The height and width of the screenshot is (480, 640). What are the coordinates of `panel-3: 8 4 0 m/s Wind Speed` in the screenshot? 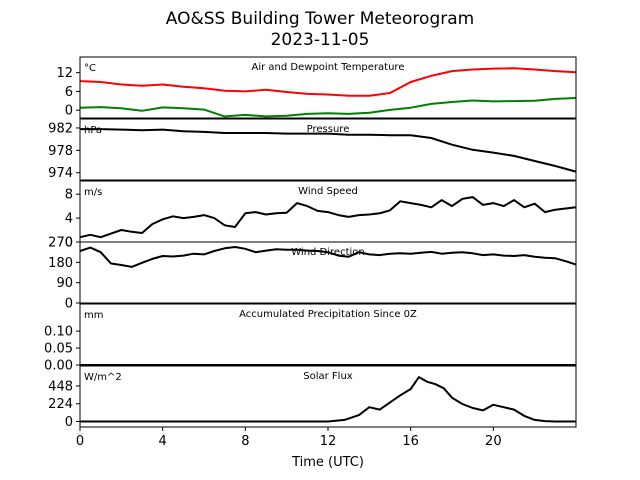 It's located at (321, 215).